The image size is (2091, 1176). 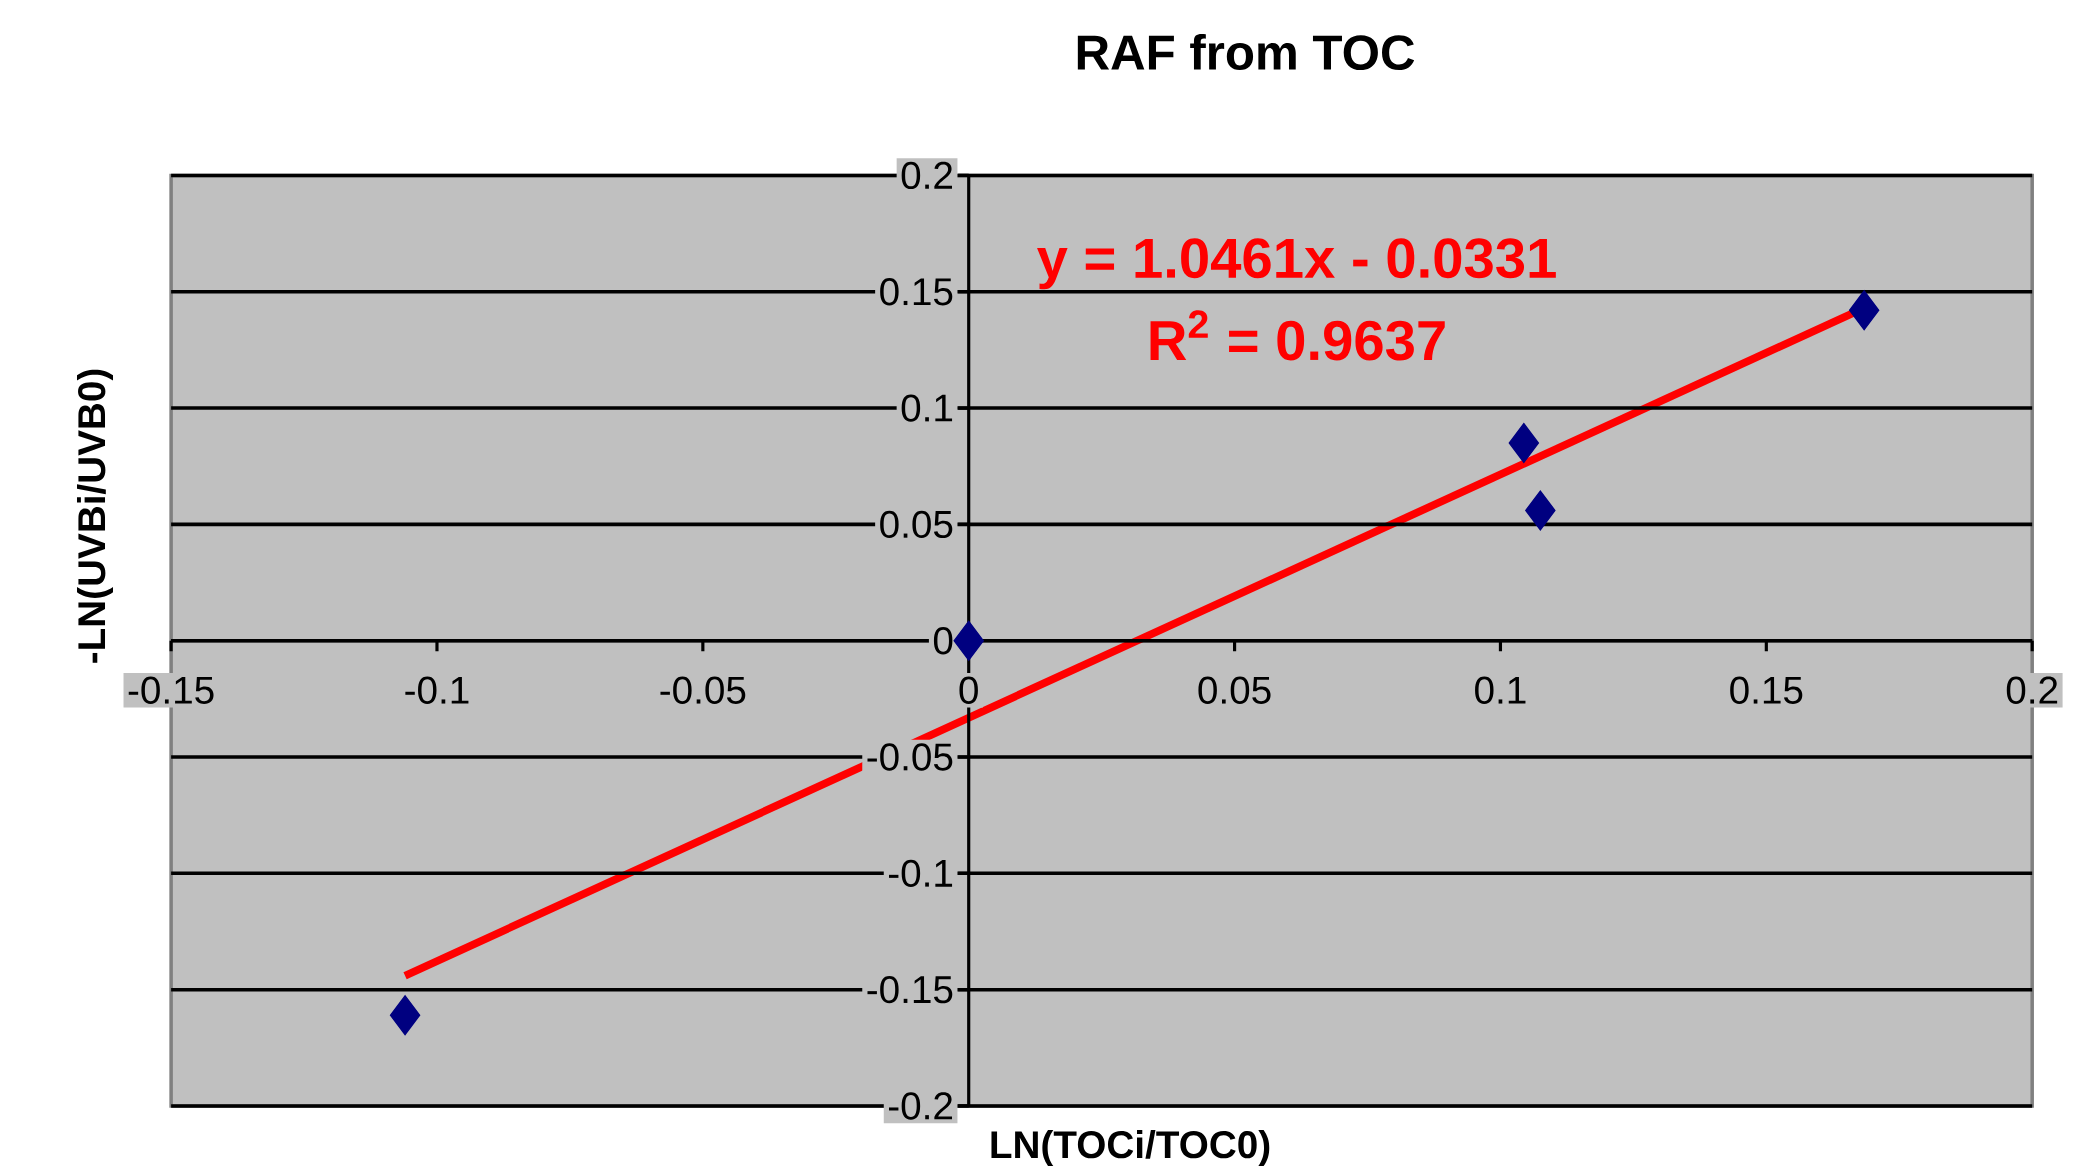 What do you see at coordinates (910, 989) in the screenshot?
I see `y-tick-label: -0.15` at bounding box center [910, 989].